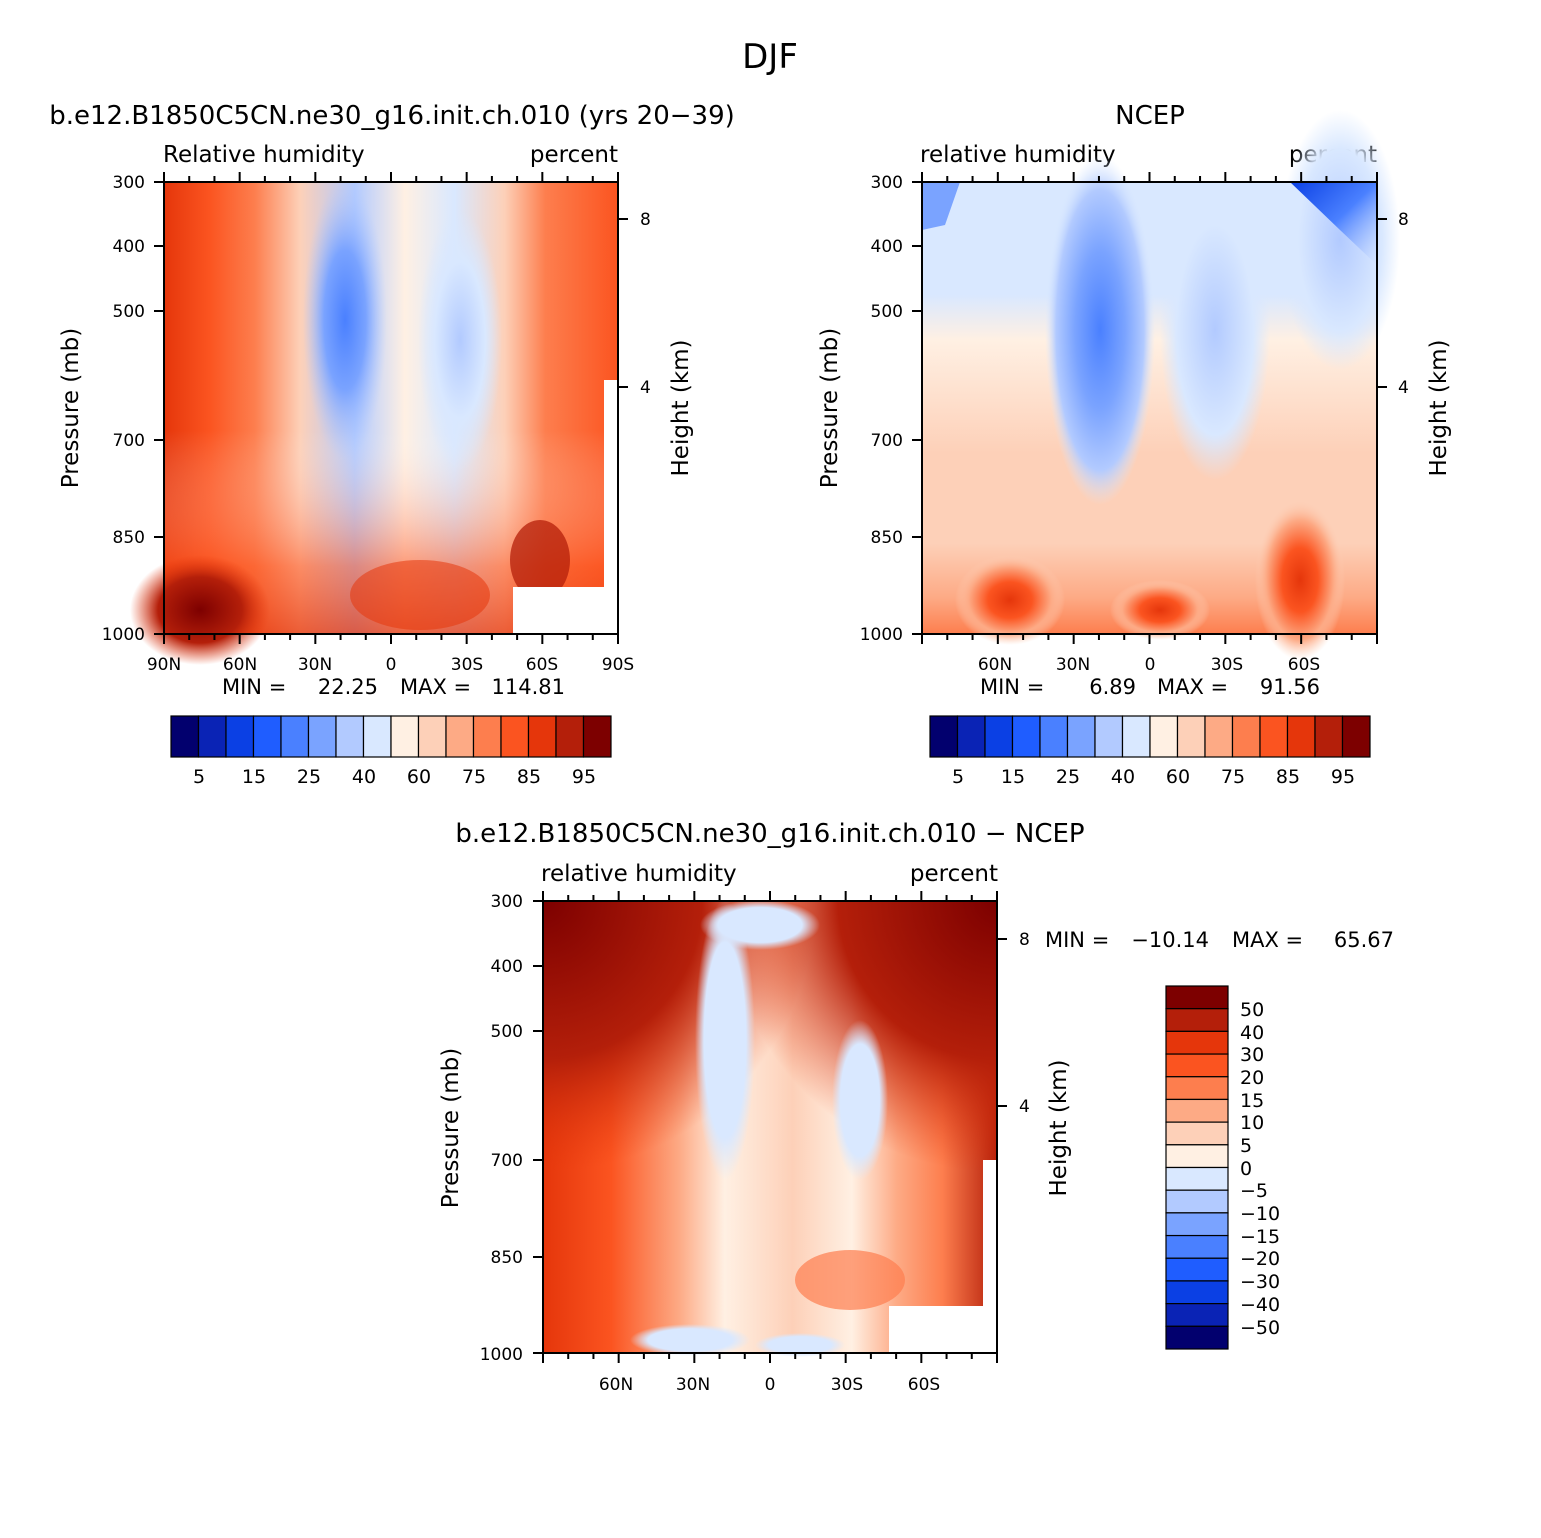  What do you see at coordinates (1252, 1055) in the screenshot?
I see `diff-colorbar-label: 30` at bounding box center [1252, 1055].